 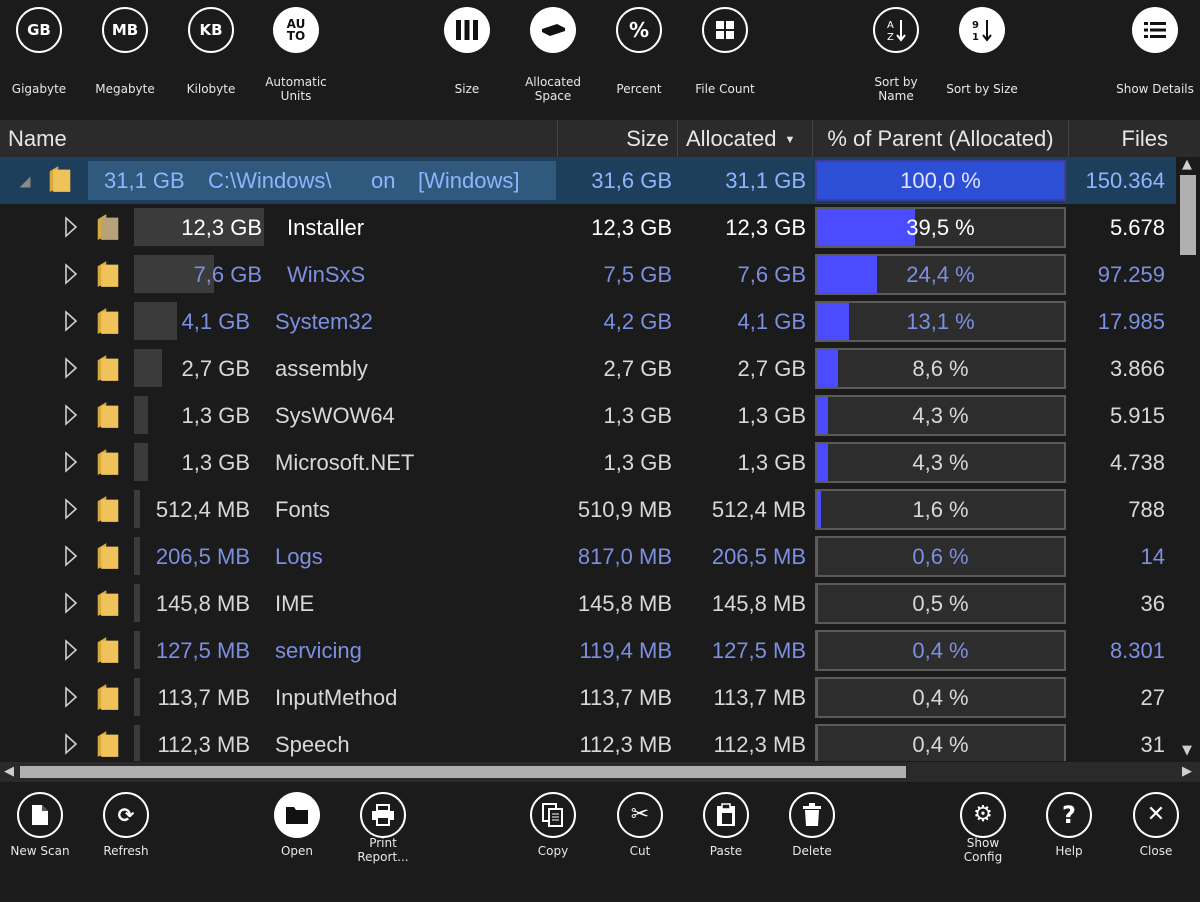 I want to click on column-files: Files, so click(x=1144, y=138).